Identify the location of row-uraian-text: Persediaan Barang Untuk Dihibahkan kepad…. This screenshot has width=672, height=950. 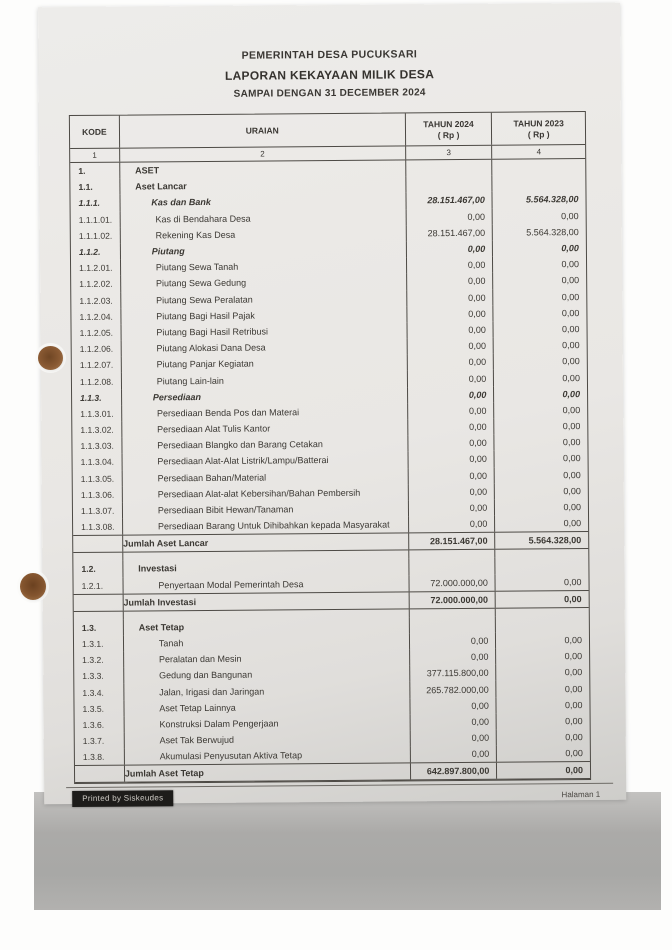
(273, 525).